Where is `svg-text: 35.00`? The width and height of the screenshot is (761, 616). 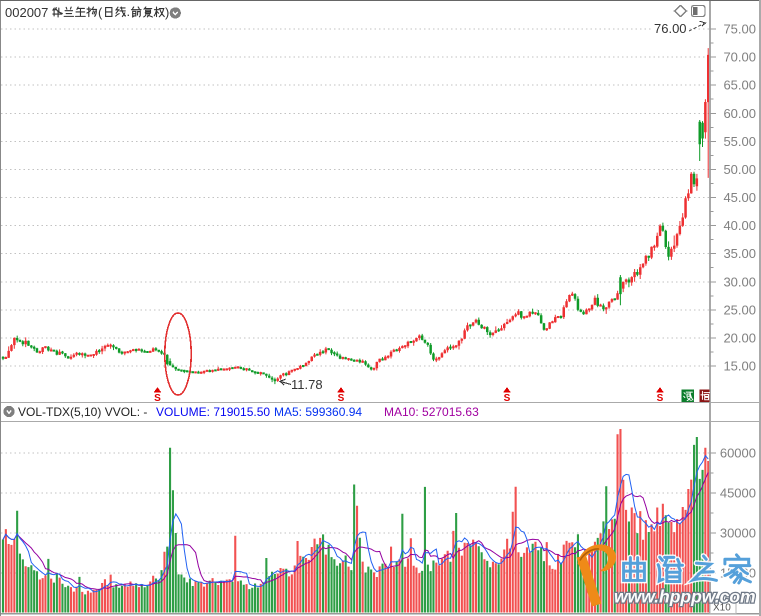
svg-text: 35.00 is located at coordinates (739, 253).